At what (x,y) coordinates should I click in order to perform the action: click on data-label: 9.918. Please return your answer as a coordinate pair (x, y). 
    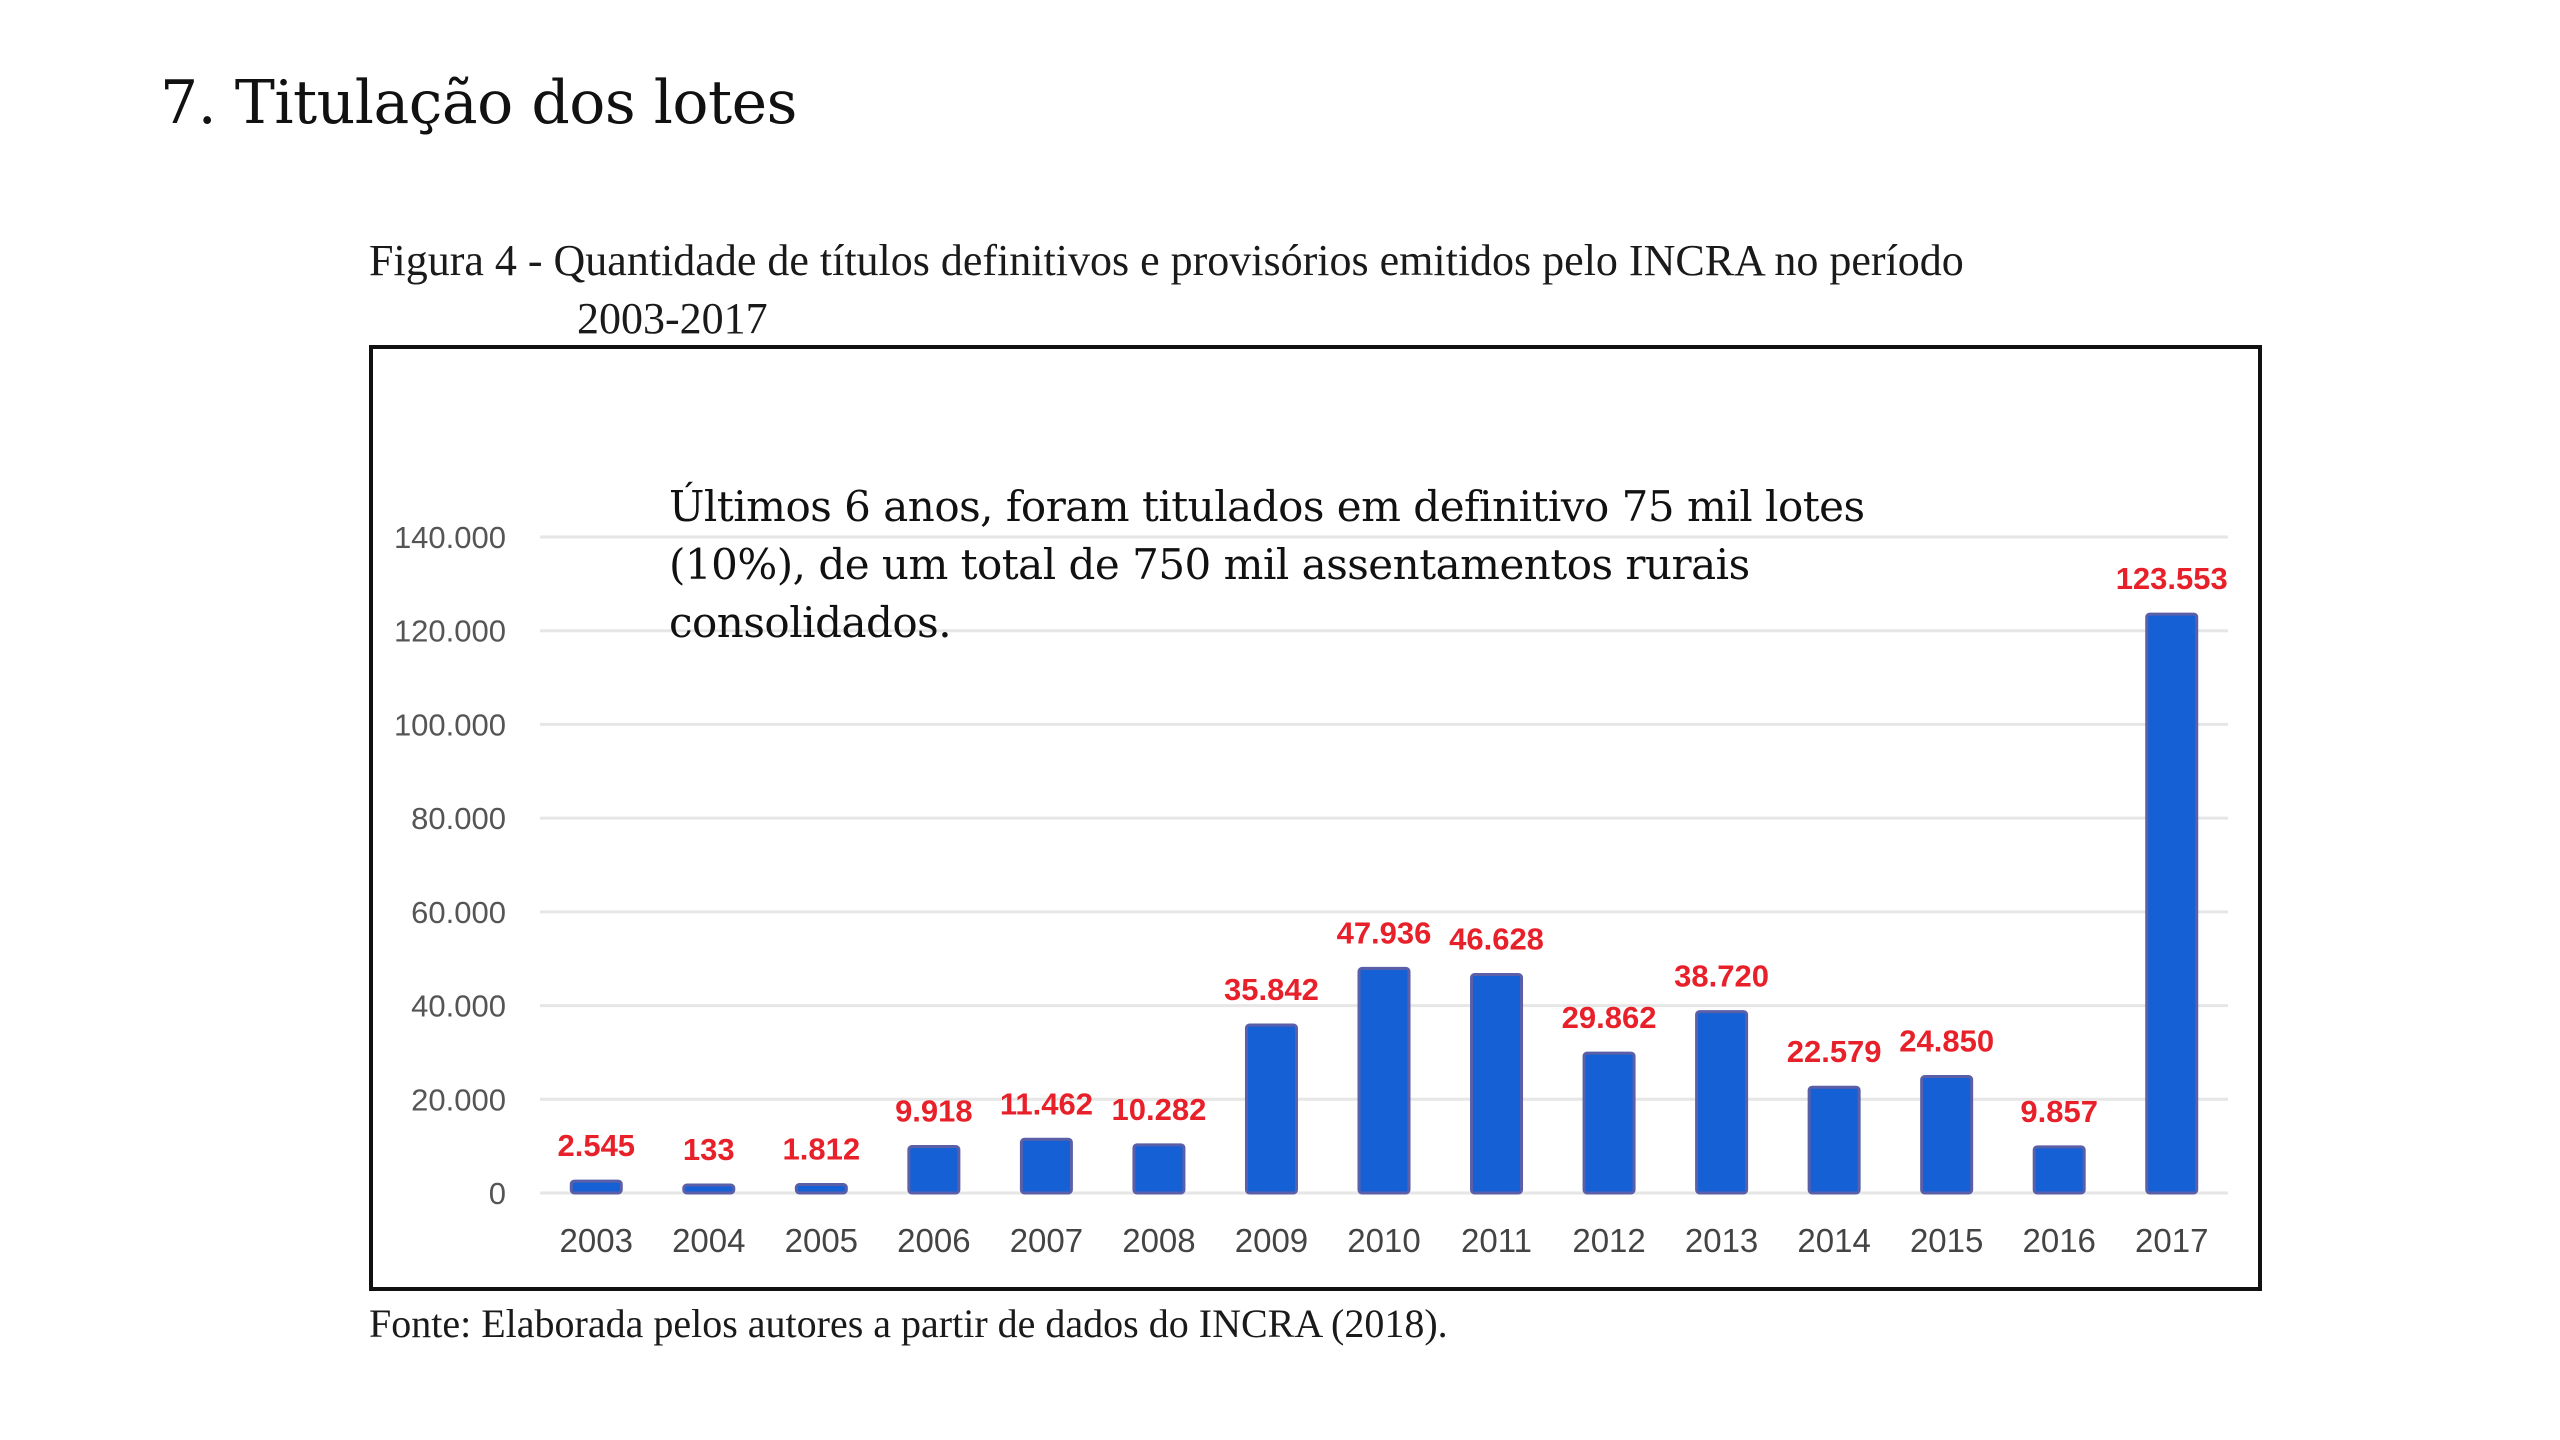
    Looking at the image, I should click on (934, 1111).